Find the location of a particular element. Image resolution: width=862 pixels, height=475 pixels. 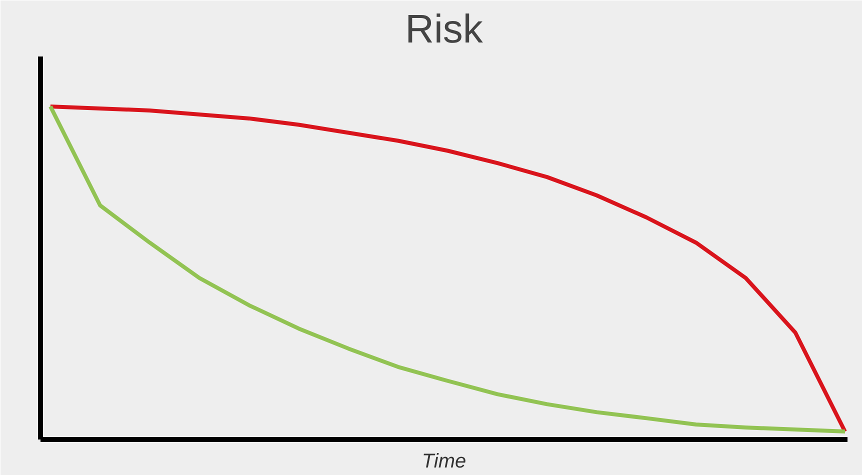

x-axis-title: Time is located at coordinates (444, 461).